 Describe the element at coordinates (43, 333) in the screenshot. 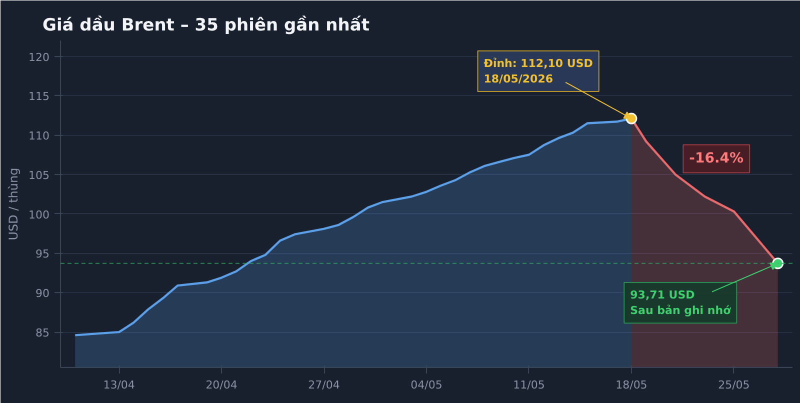

I see `y-tick-label: 85` at that location.